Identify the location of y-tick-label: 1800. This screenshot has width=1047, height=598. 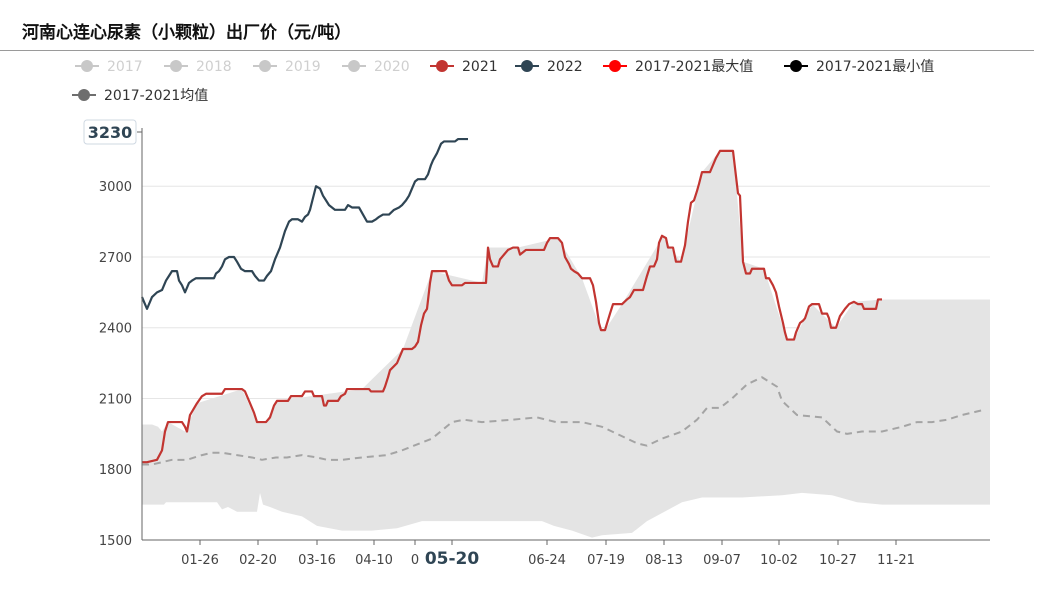
(115, 470).